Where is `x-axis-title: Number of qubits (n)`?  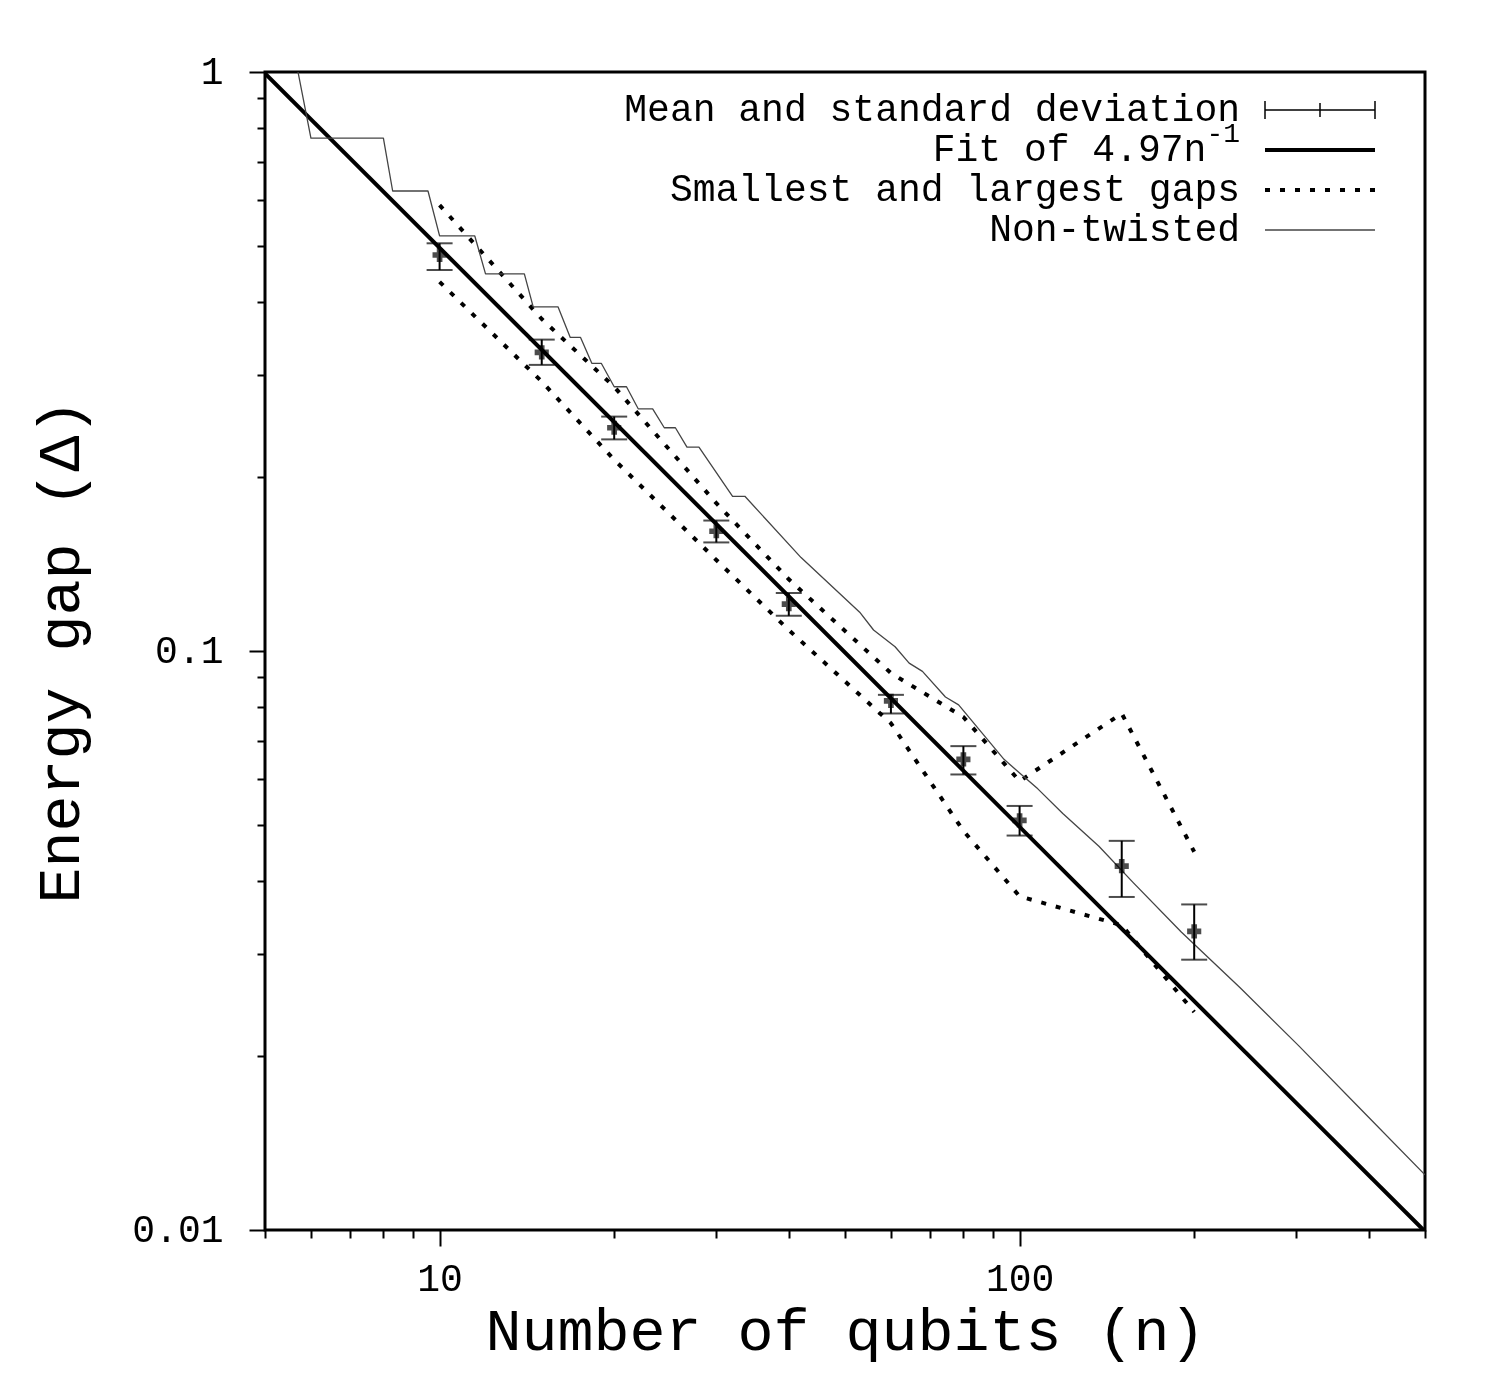
x-axis-title: Number of qubits (n) is located at coordinates (845, 1333).